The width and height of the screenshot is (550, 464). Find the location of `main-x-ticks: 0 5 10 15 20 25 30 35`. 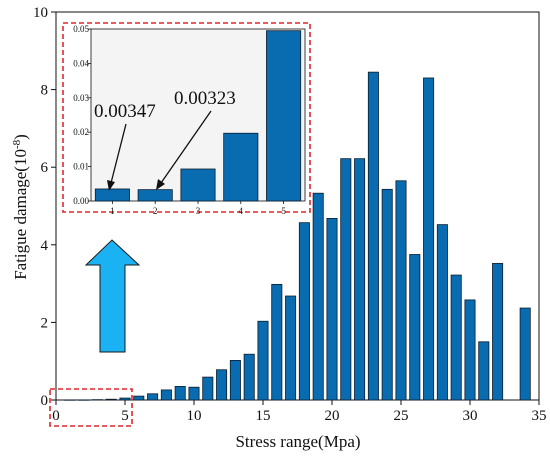

main-x-ticks: 0 5 10 15 20 25 30 35 is located at coordinates (299, 412).